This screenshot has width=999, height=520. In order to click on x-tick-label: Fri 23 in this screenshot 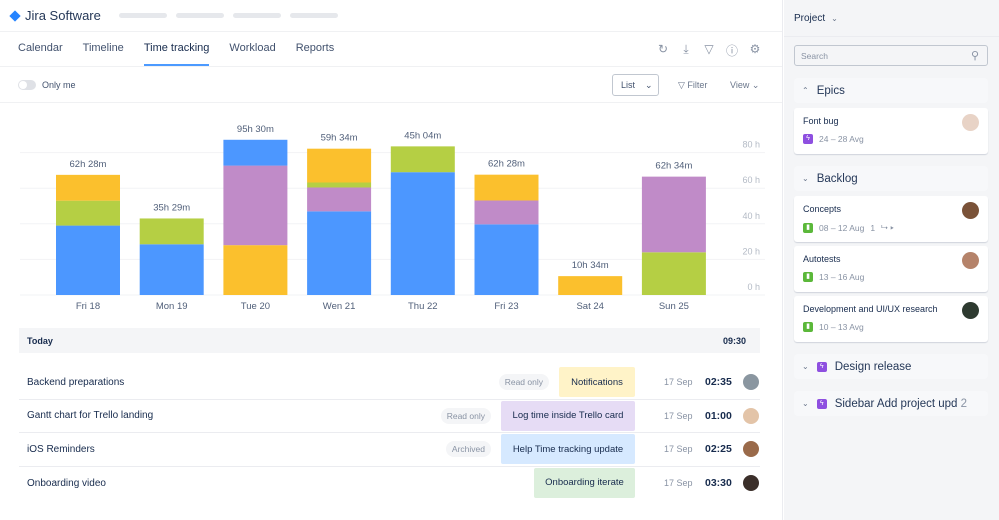, I will do `click(506, 306)`.